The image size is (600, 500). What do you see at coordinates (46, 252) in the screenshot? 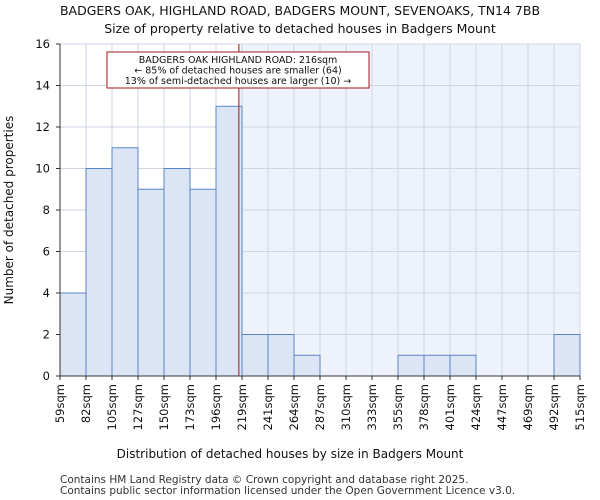
I see `y-tick-label-3: 6` at bounding box center [46, 252].